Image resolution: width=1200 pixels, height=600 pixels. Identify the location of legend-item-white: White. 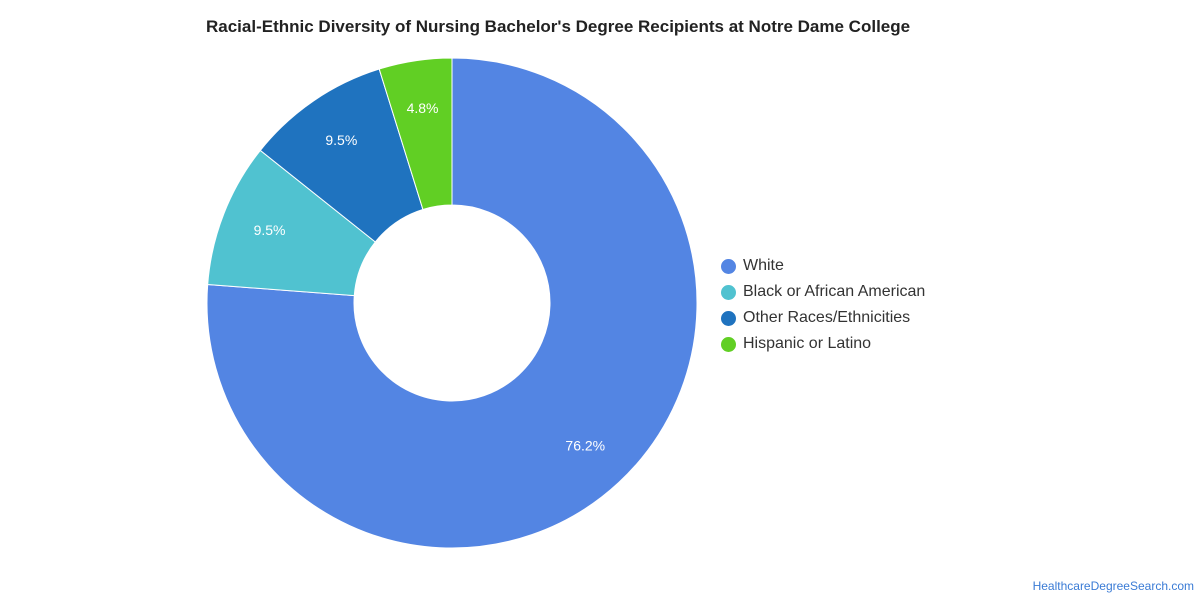
(823, 266).